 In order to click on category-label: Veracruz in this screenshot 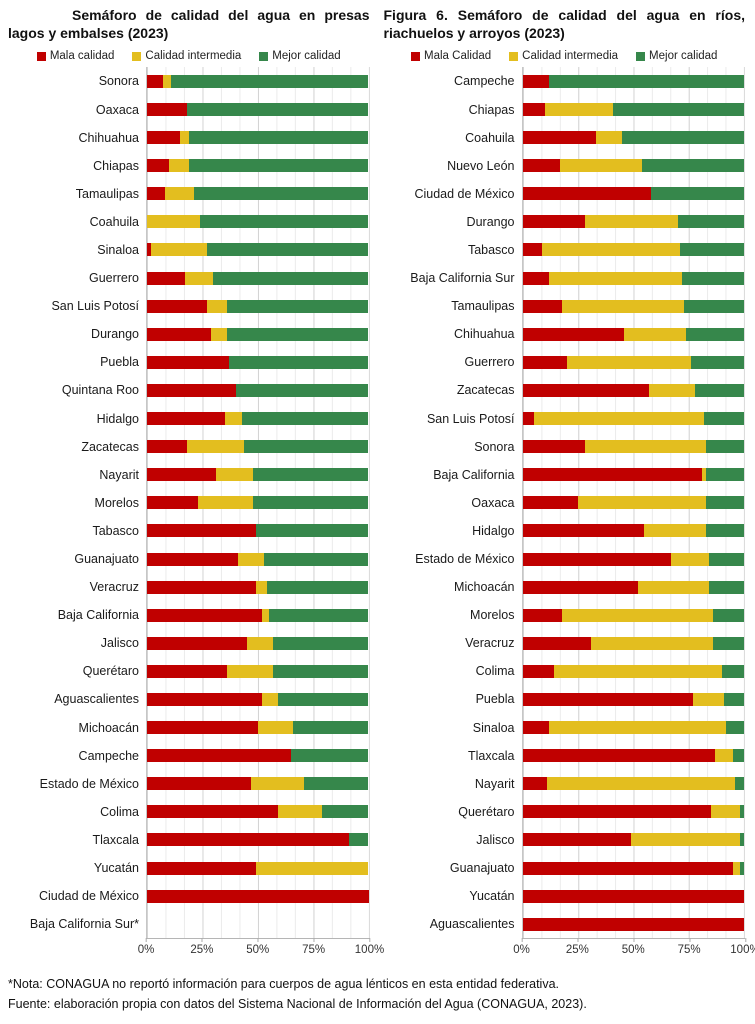, I will do `click(114, 587)`.